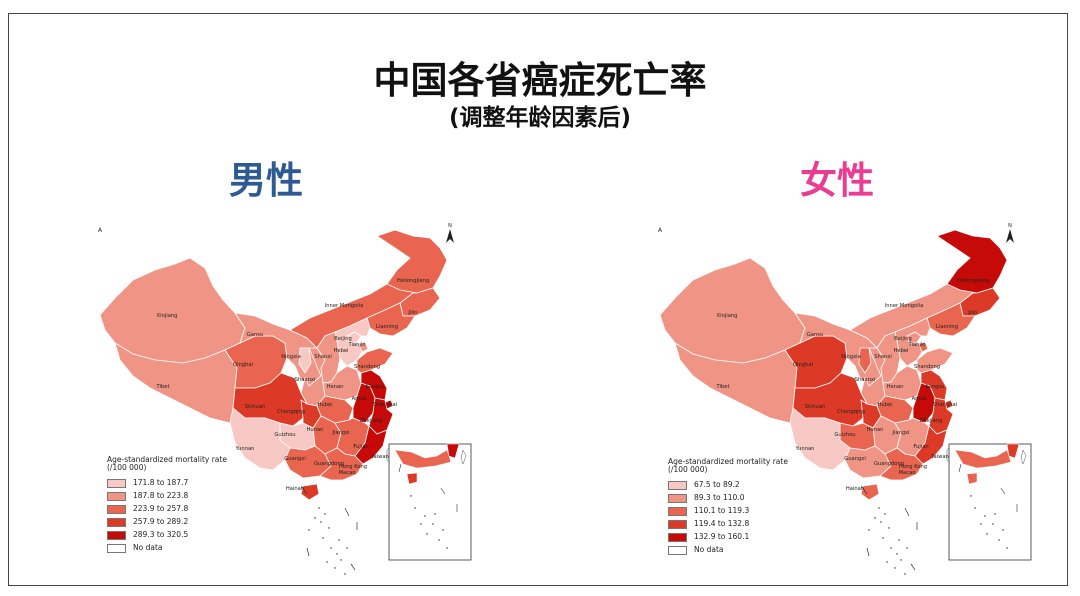 This screenshot has width=1080, height=596. What do you see at coordinates (919, 399) in the screenshot?
I see `female-label-anhui: Anhui` at bounding box center [919, 399].